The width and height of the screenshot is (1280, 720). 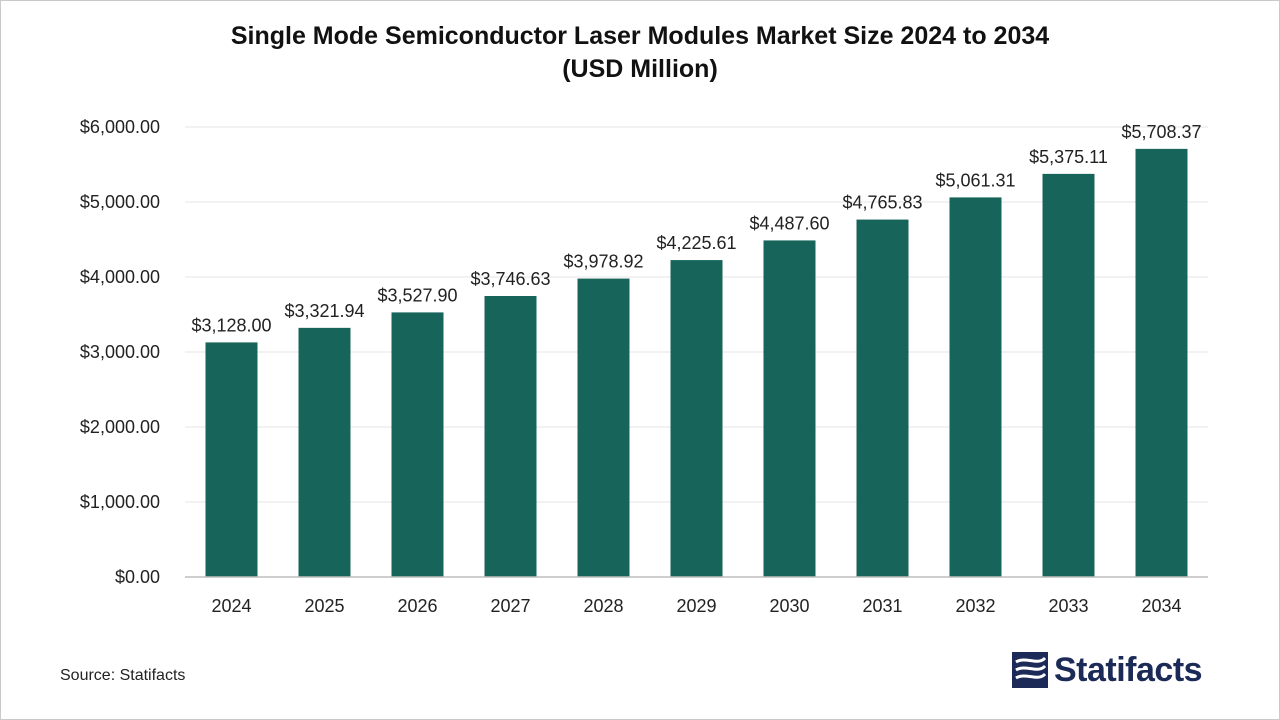 What do you see at coordinates (120, 352) in the screenshot?
I see `y-tick-label: $3,000.00` at bounding box center [120, 352].